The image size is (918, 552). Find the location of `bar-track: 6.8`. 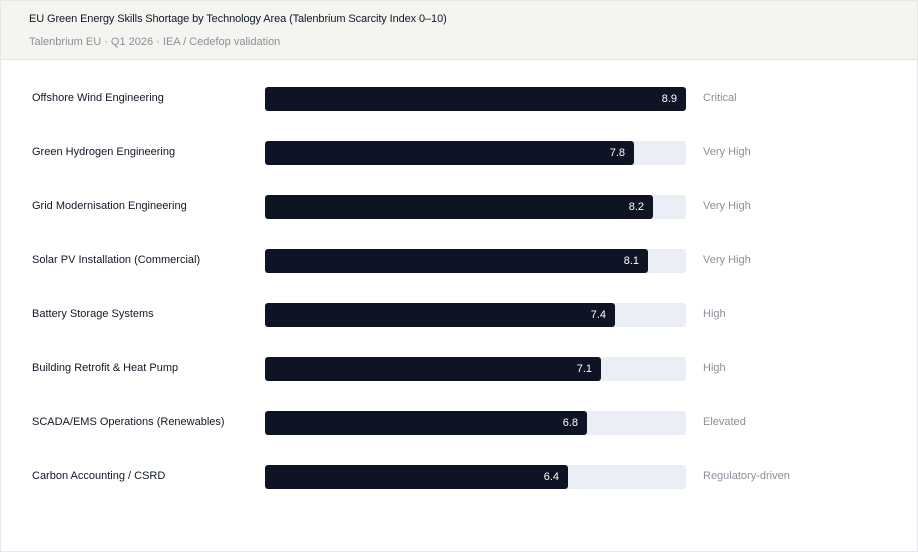

bar-track: 6.8 is located at coordinates (475, 423).